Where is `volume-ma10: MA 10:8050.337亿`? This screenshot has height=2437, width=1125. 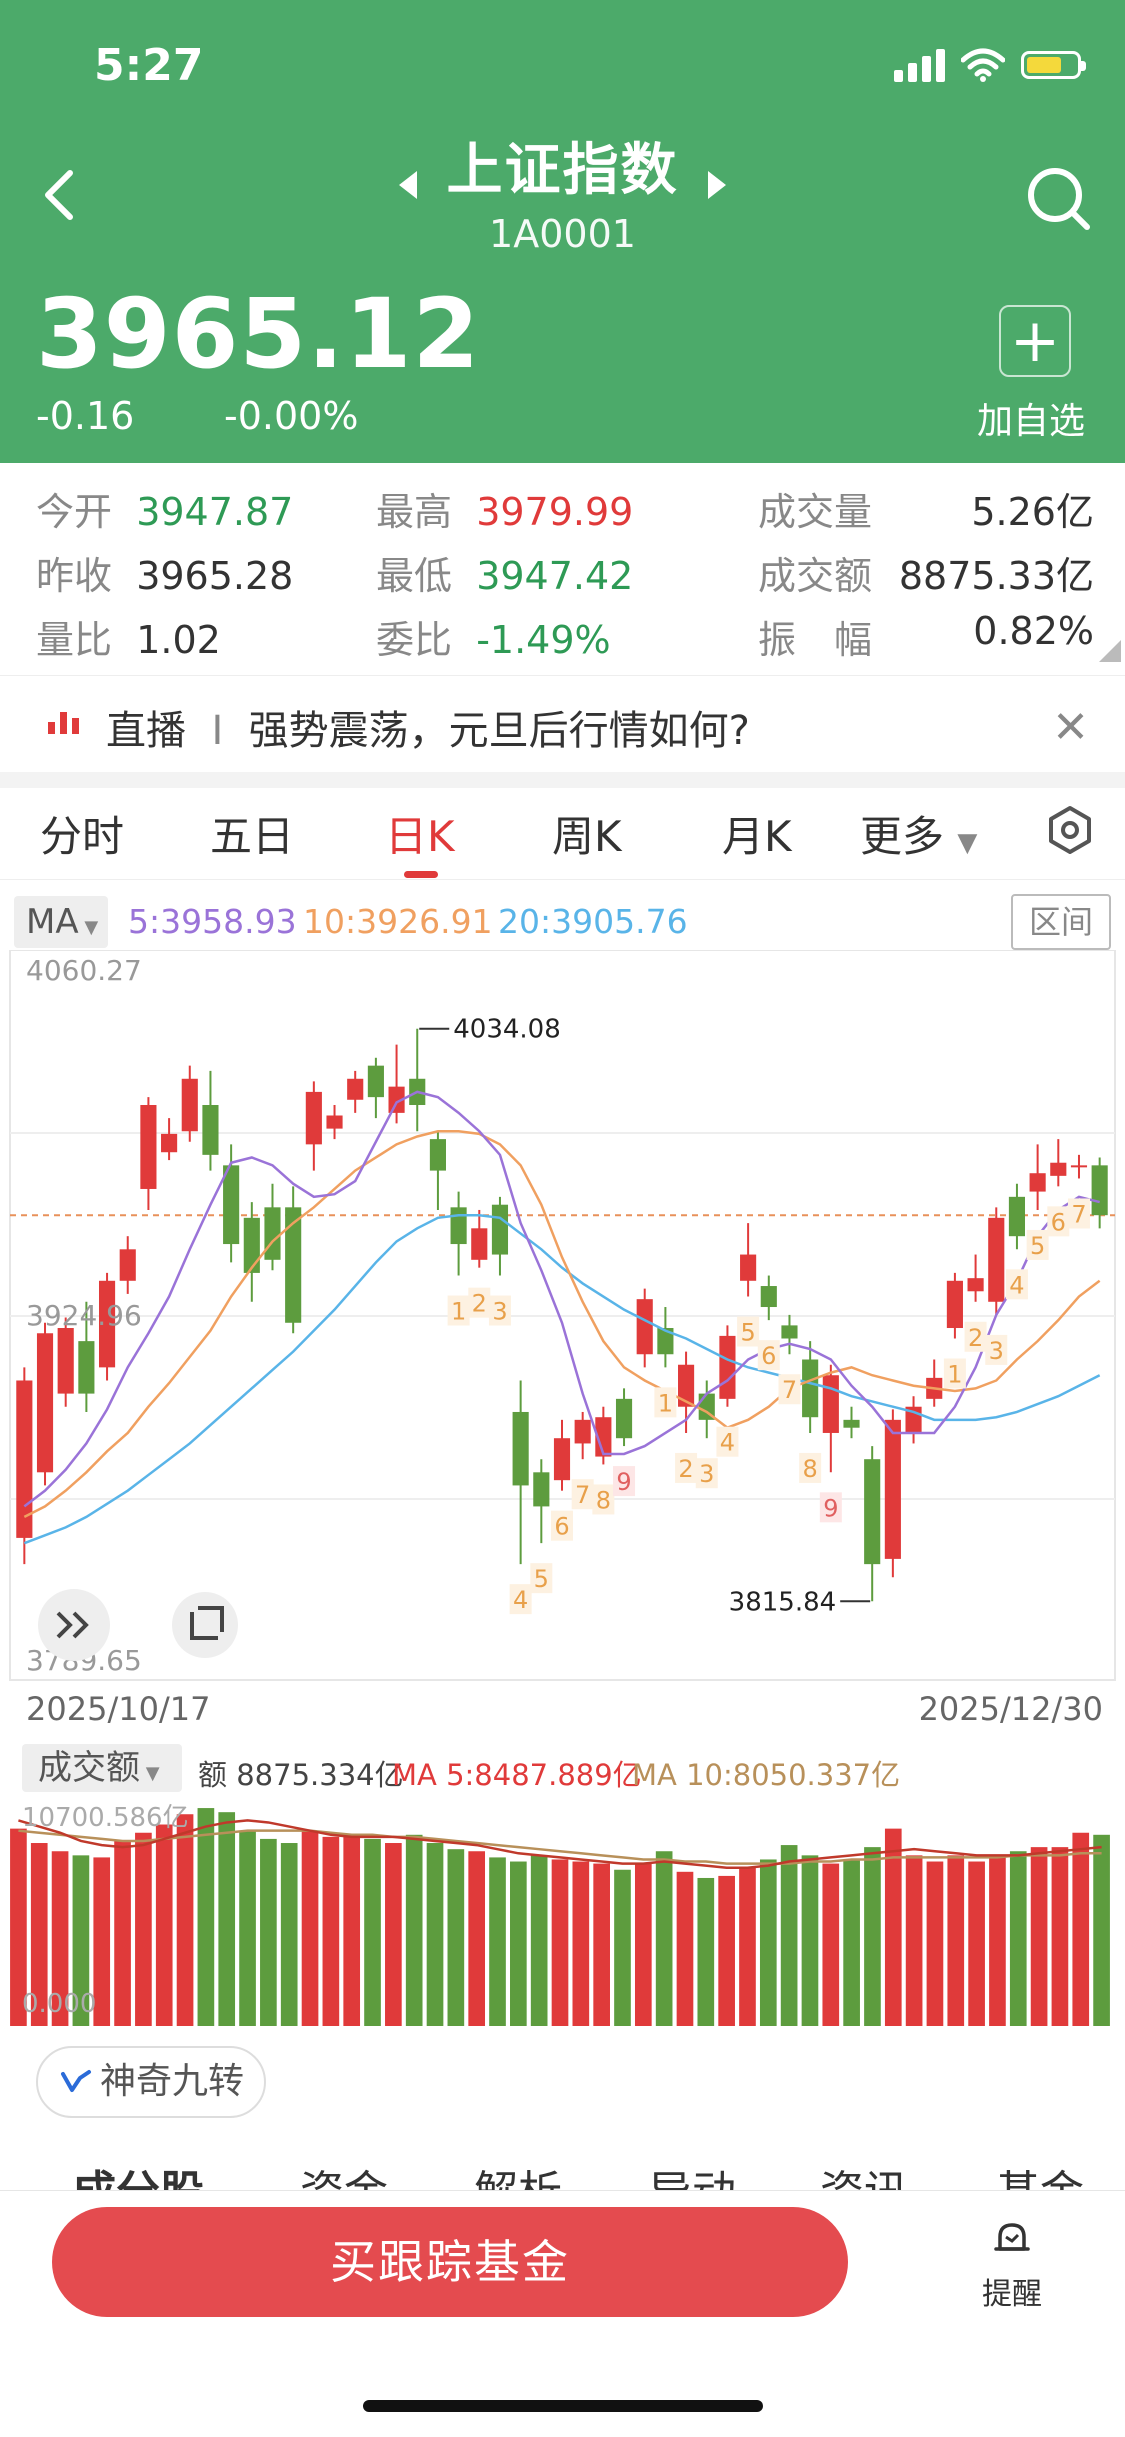 volume-ma10: MA 10:8050.337亿 is located at coordinates (766, 1775).